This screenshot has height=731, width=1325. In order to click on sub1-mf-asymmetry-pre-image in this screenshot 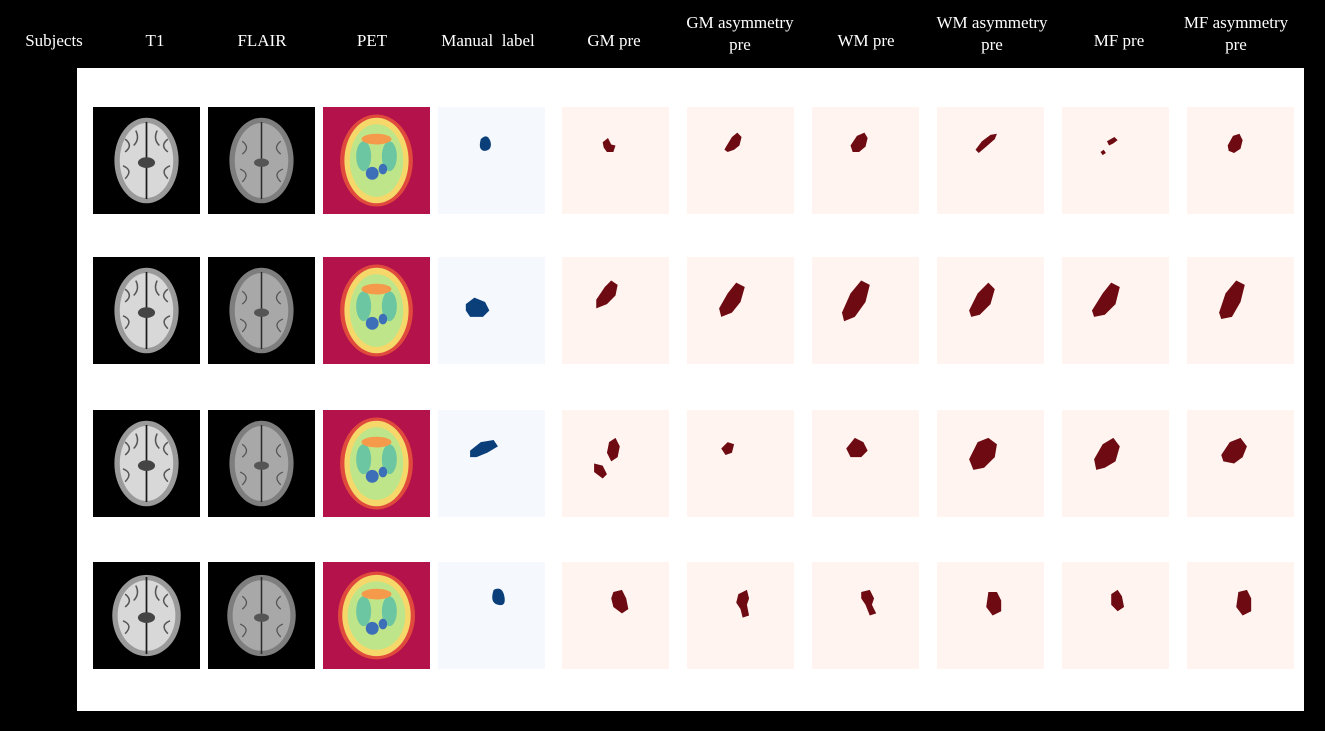, I will do `click(1240, 160)`.